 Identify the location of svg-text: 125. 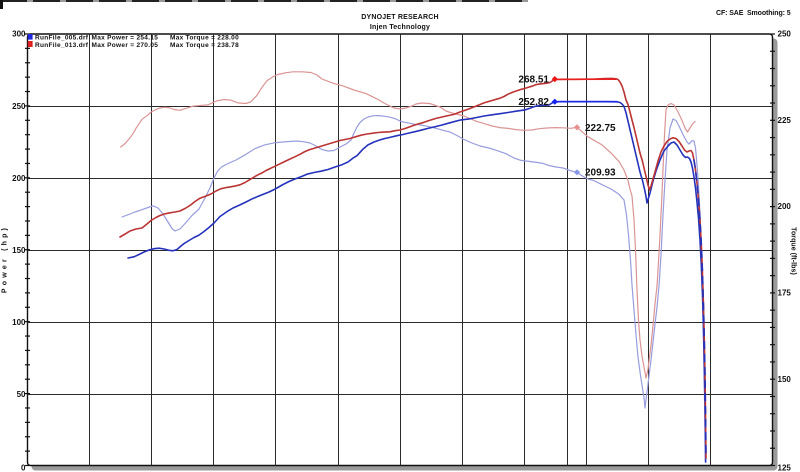
(785, 467).